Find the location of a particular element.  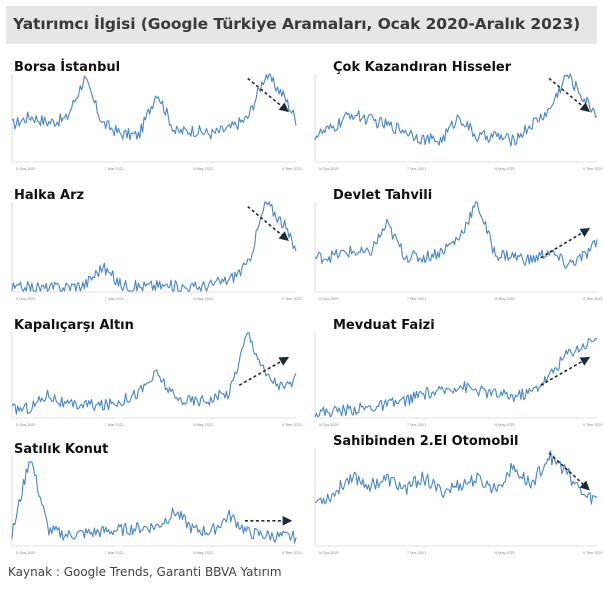

panel-1-x-tick-0: 5 Oca 2020 is located at coordinates (26, 169).